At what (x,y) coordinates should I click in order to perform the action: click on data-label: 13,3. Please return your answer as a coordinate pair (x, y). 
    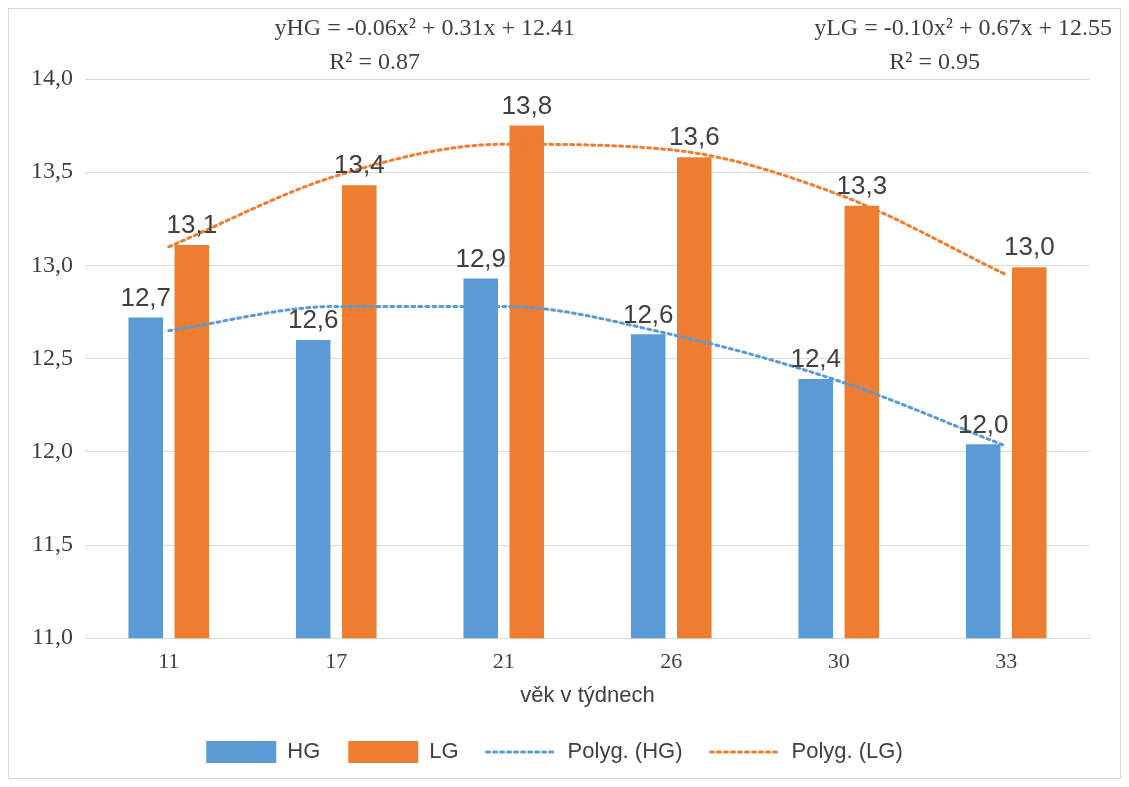
    Looking at the image, I should click on (862, 184).